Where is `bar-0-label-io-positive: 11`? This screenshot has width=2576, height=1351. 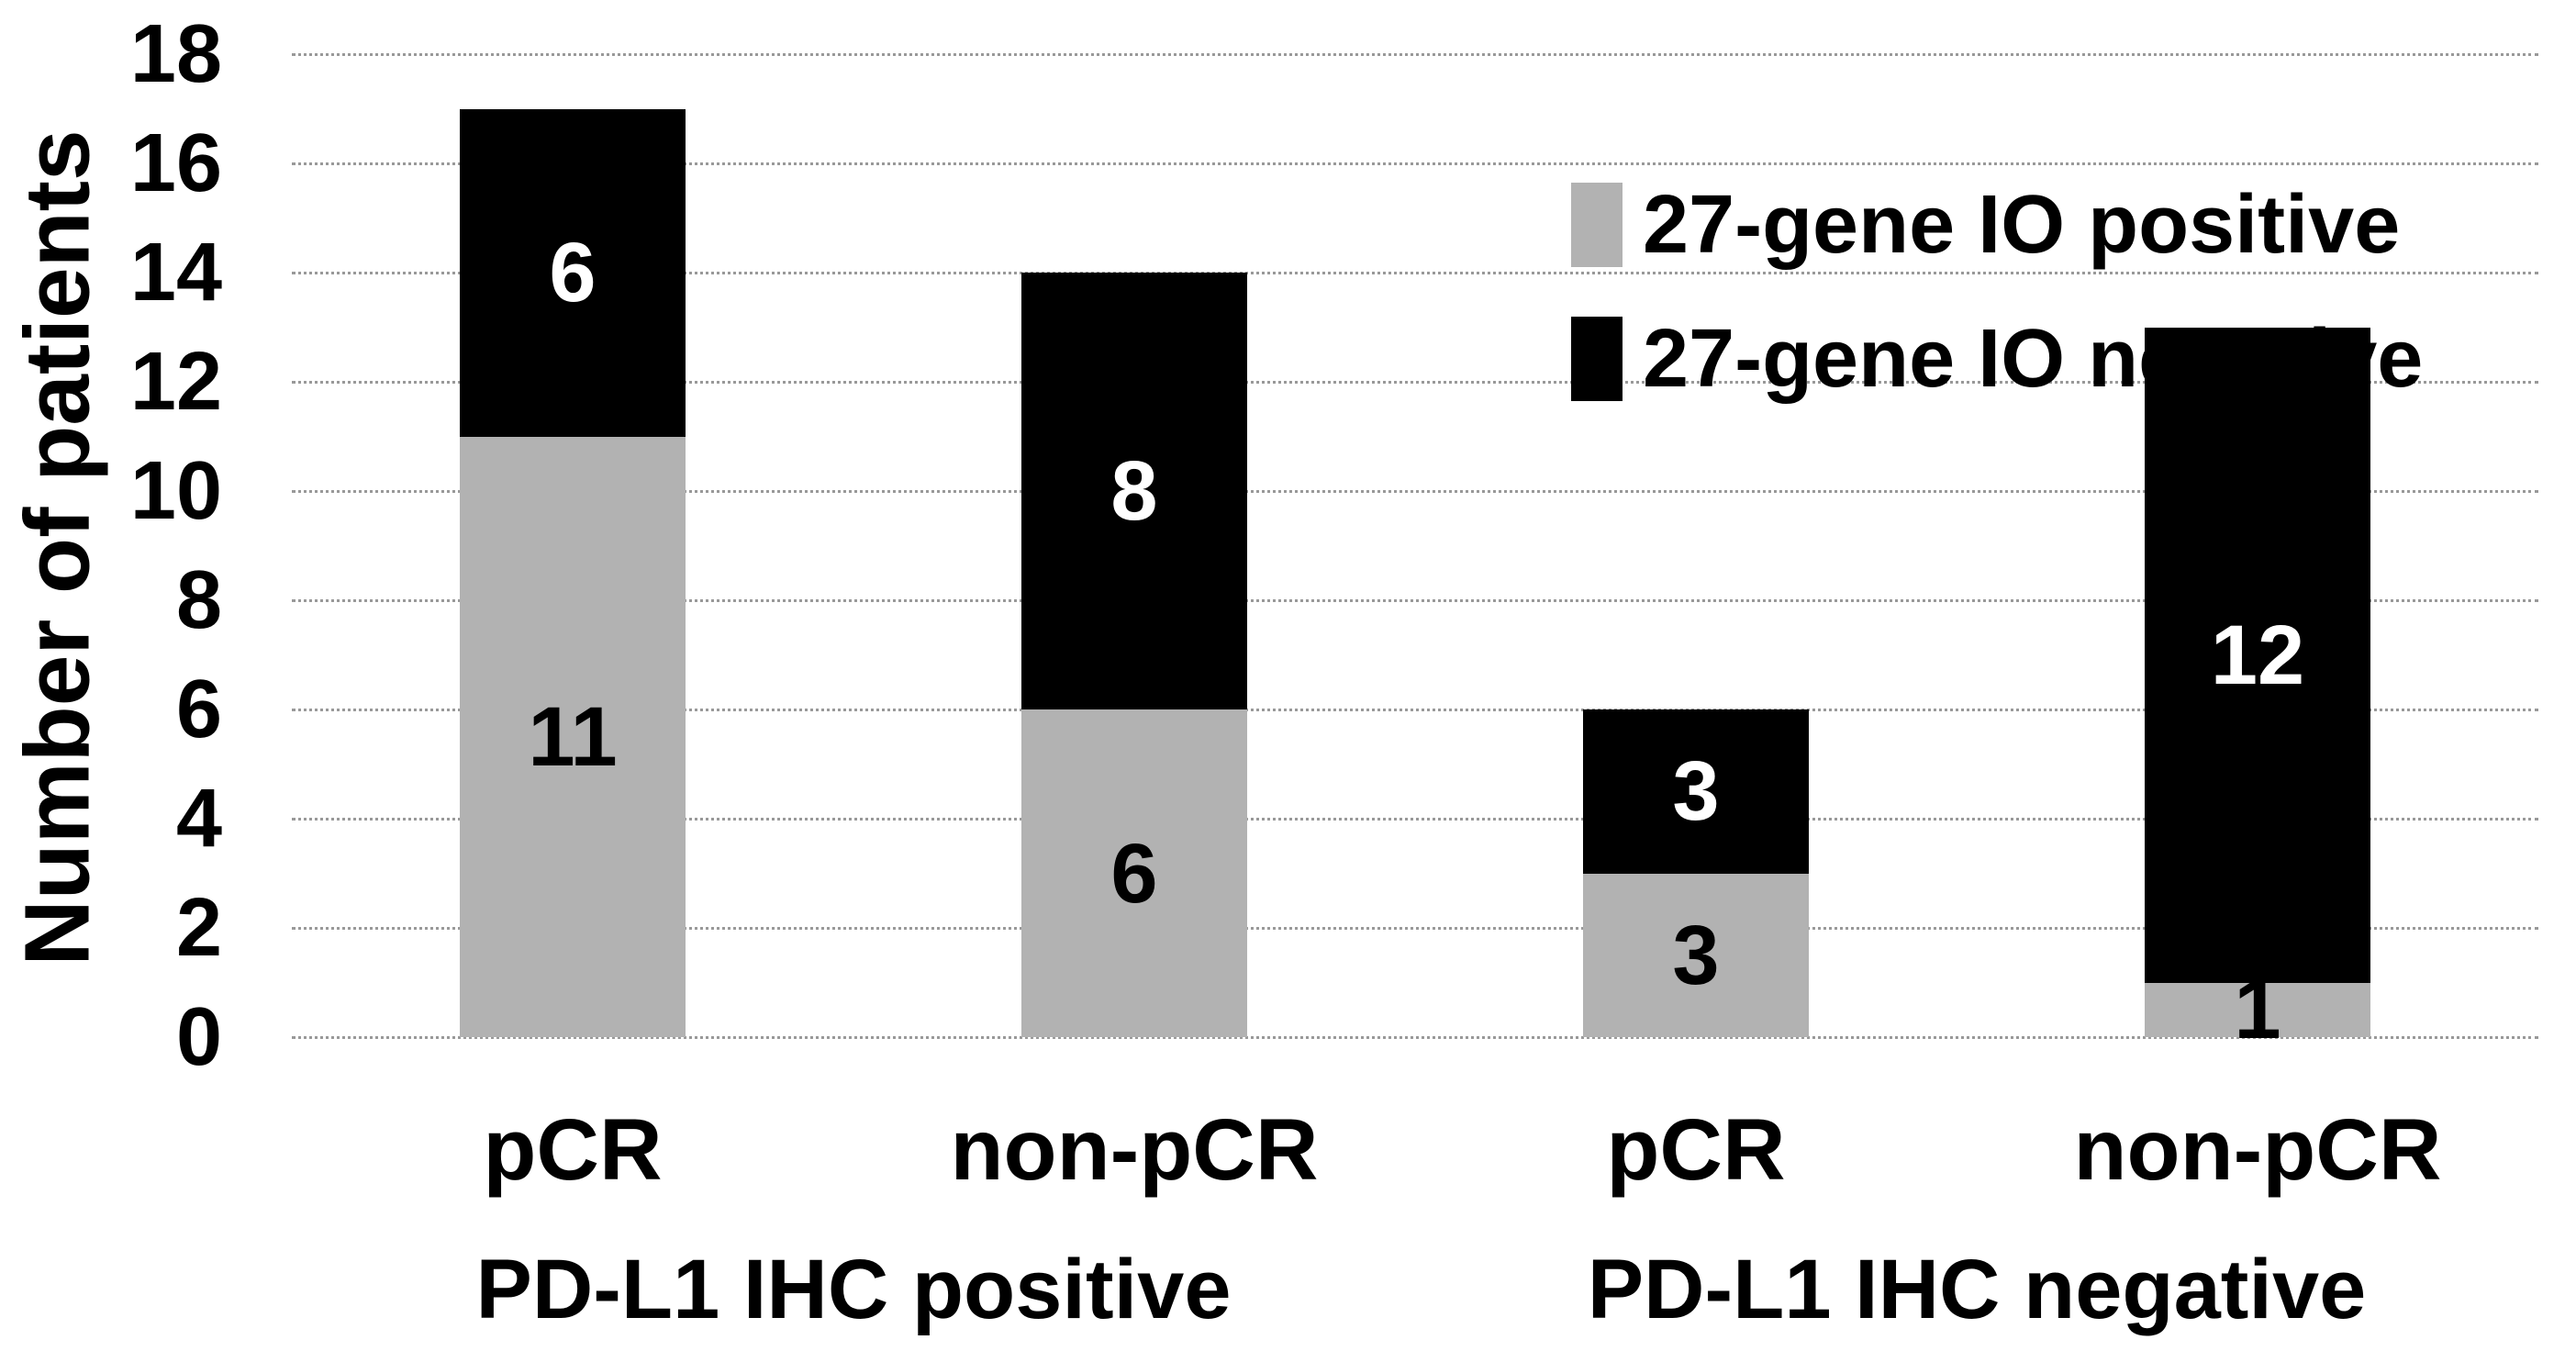 bar-0-label-io-positive: 11 is located at coordinates (573, 737).